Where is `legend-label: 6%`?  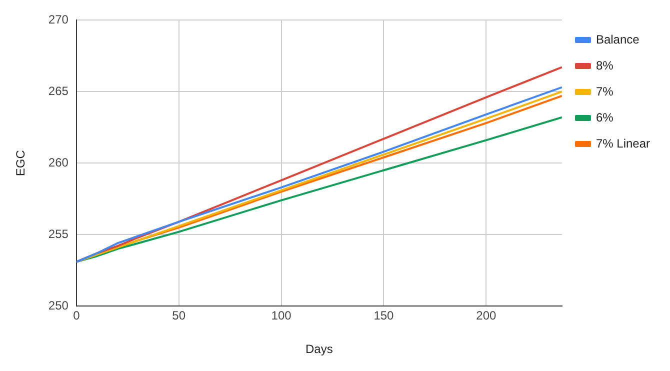 legend-label: 6% is located at coordinates (605, 117).